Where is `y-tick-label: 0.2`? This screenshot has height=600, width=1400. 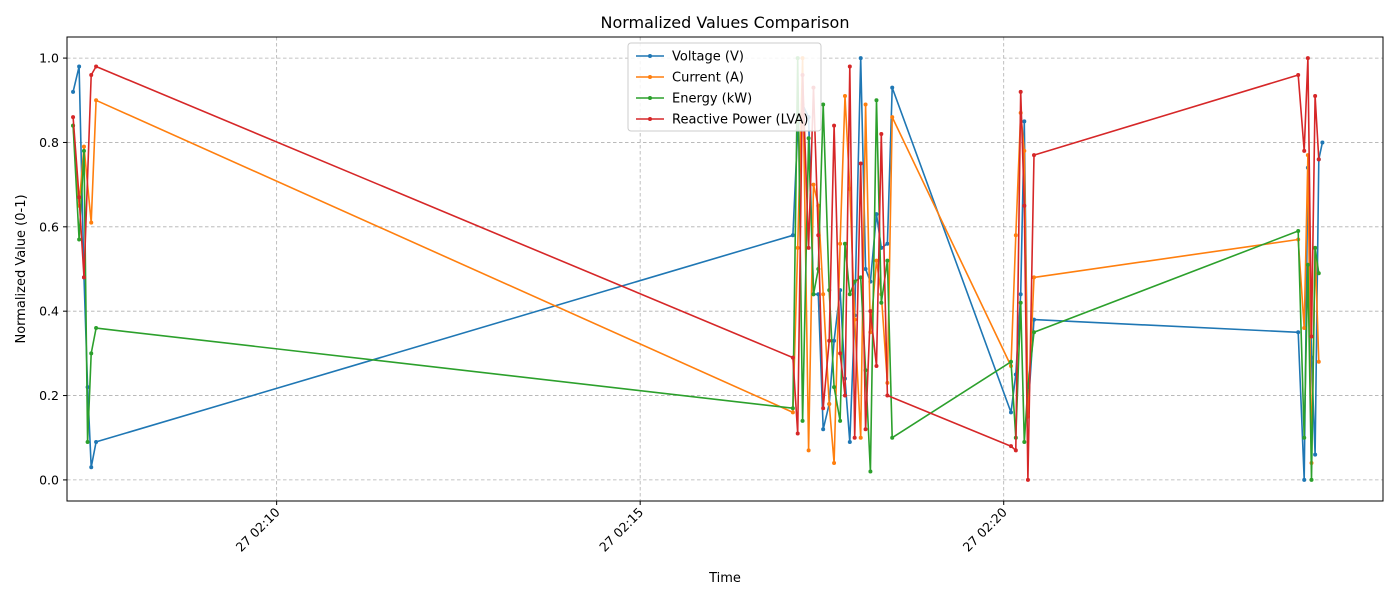 y-tick-label: 0.2 is located at coordinates (49, 395).